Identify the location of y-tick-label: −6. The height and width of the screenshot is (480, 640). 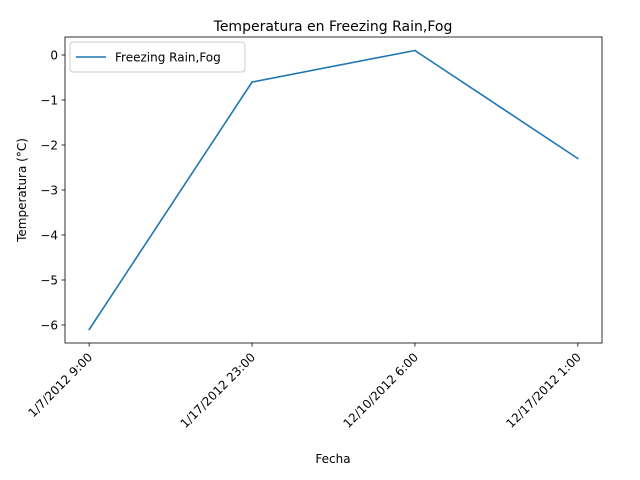
(49, 325).